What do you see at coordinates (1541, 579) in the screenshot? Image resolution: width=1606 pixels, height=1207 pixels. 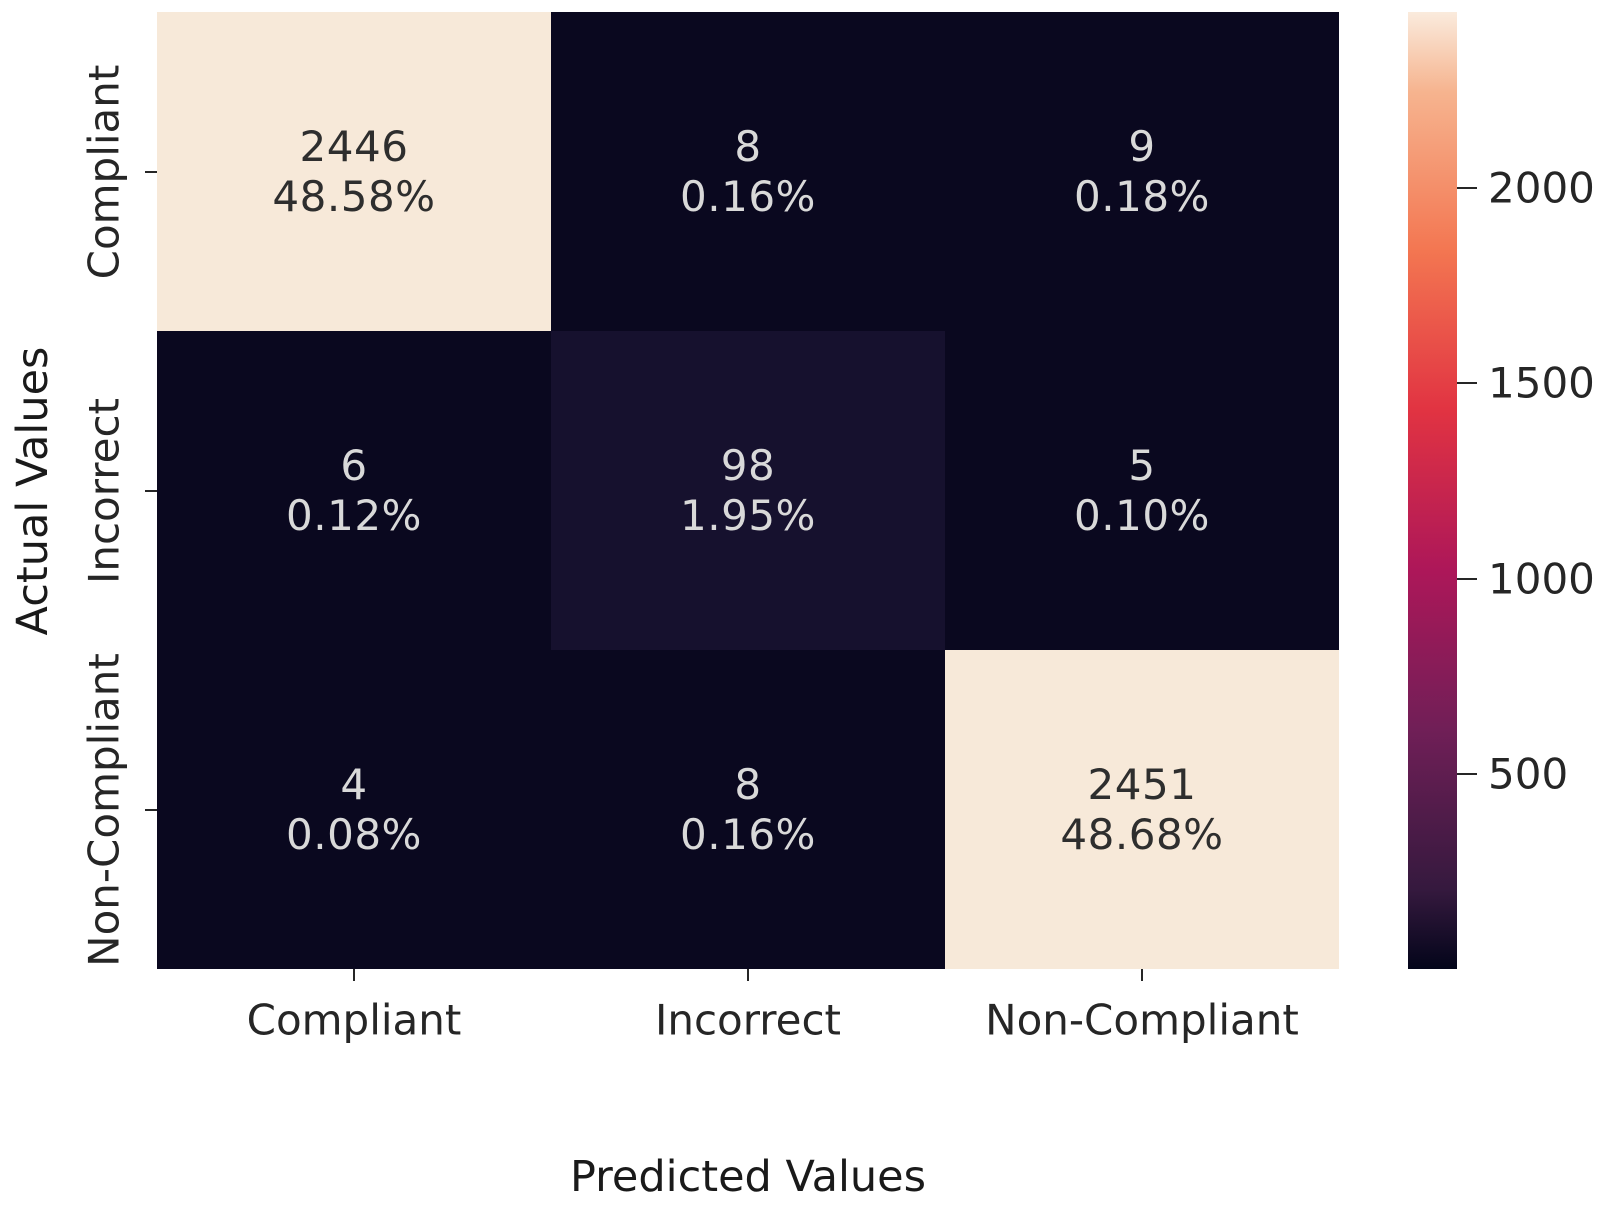 I see `colorbar-tick-label: 1000` at bounding box center [1541, 579].